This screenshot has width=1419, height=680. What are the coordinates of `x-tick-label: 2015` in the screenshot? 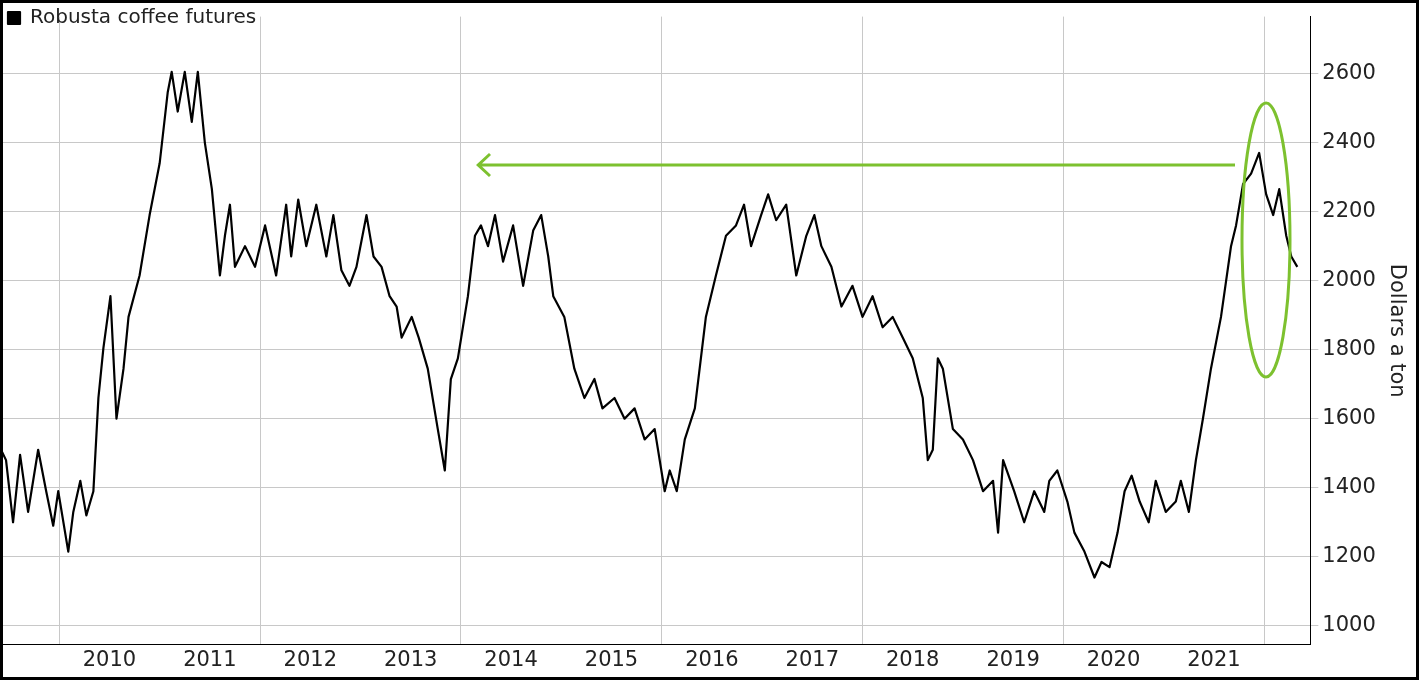 It's located at (611, 658).